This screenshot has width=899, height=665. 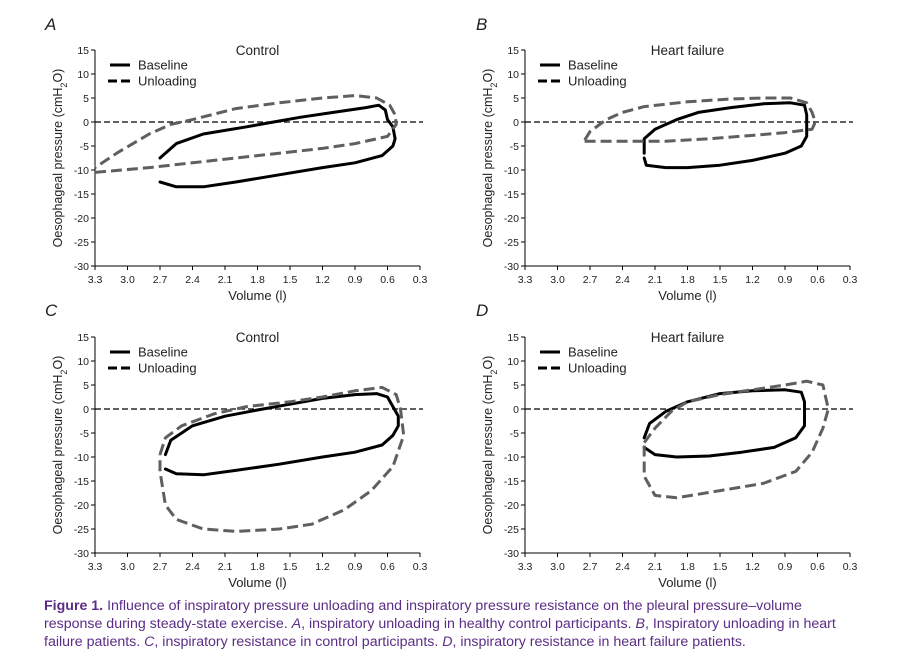 I want to click on caption-label: Figure 1., so click(x=74, y=606).